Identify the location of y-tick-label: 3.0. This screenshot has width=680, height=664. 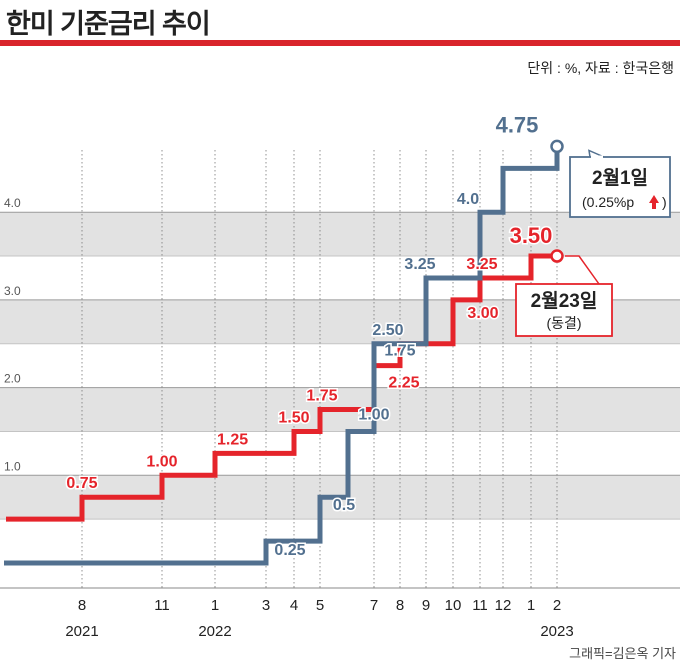
(12, 291).